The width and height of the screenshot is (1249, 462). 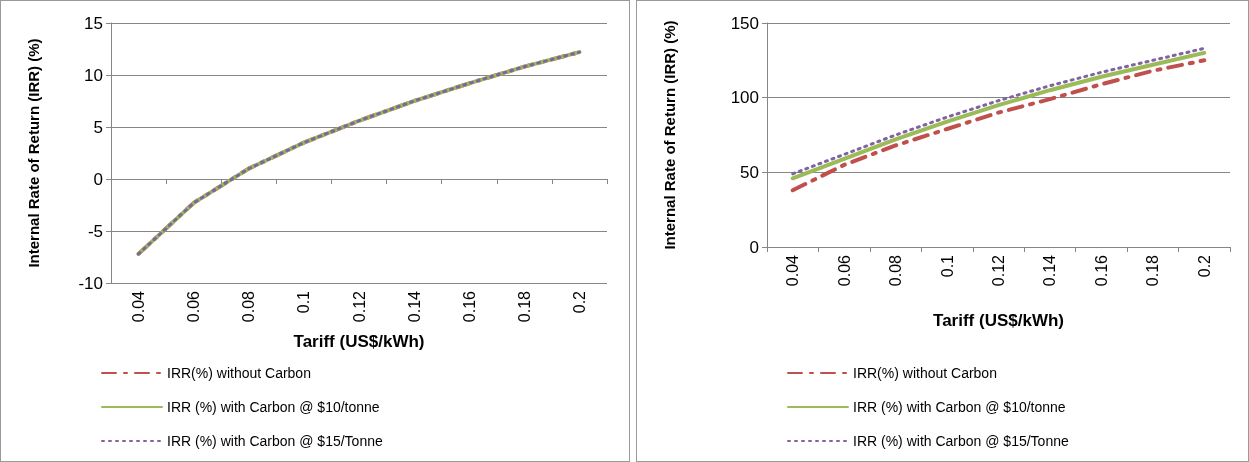 I want to click on y-tick-label: 15, so click(x=93, y=23).